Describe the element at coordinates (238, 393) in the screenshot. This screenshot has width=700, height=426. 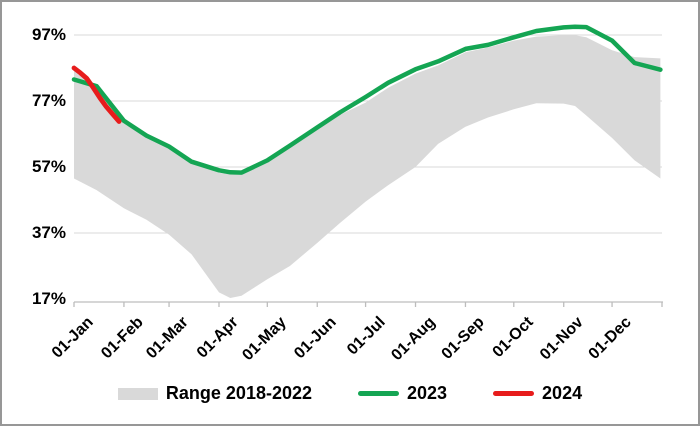
I see `legend-label-range: Range 2018-2022` at that location.